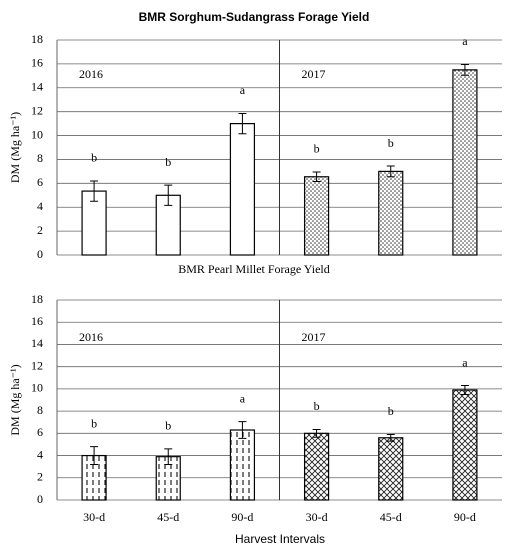  Describe the element at coordinates (254, 17) in the screenshot. I see `chart-title: BMR Sorghum-Sudangrass Forage Yield` at that location.